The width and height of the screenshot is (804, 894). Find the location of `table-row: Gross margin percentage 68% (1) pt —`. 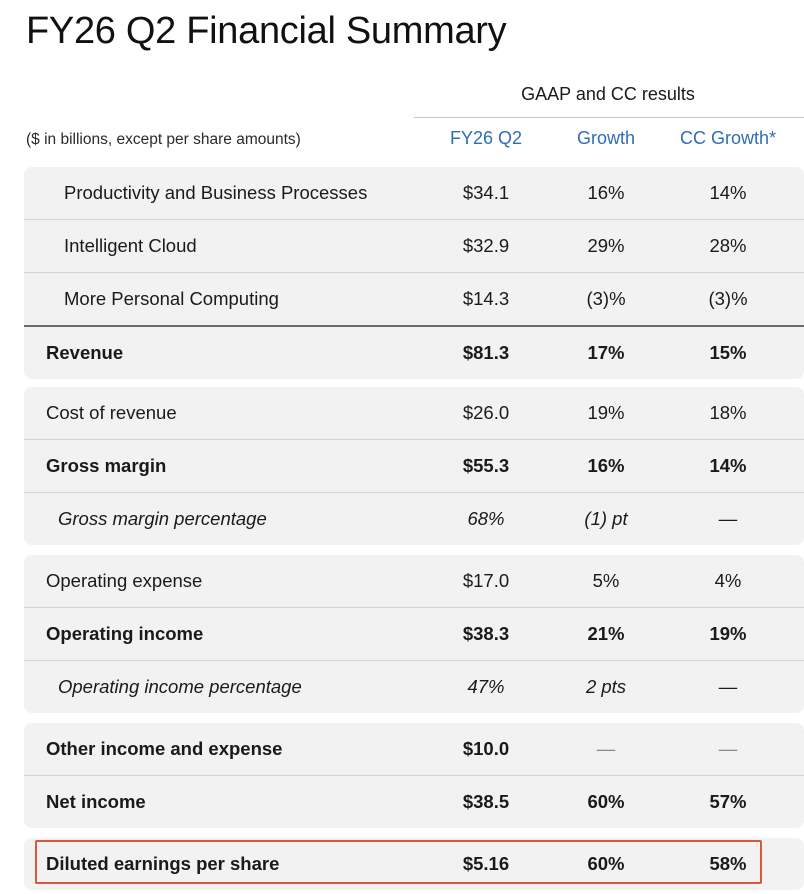

table-row: Gross margin percentage 68% (1) pt — is located at coordinates (414, 519).